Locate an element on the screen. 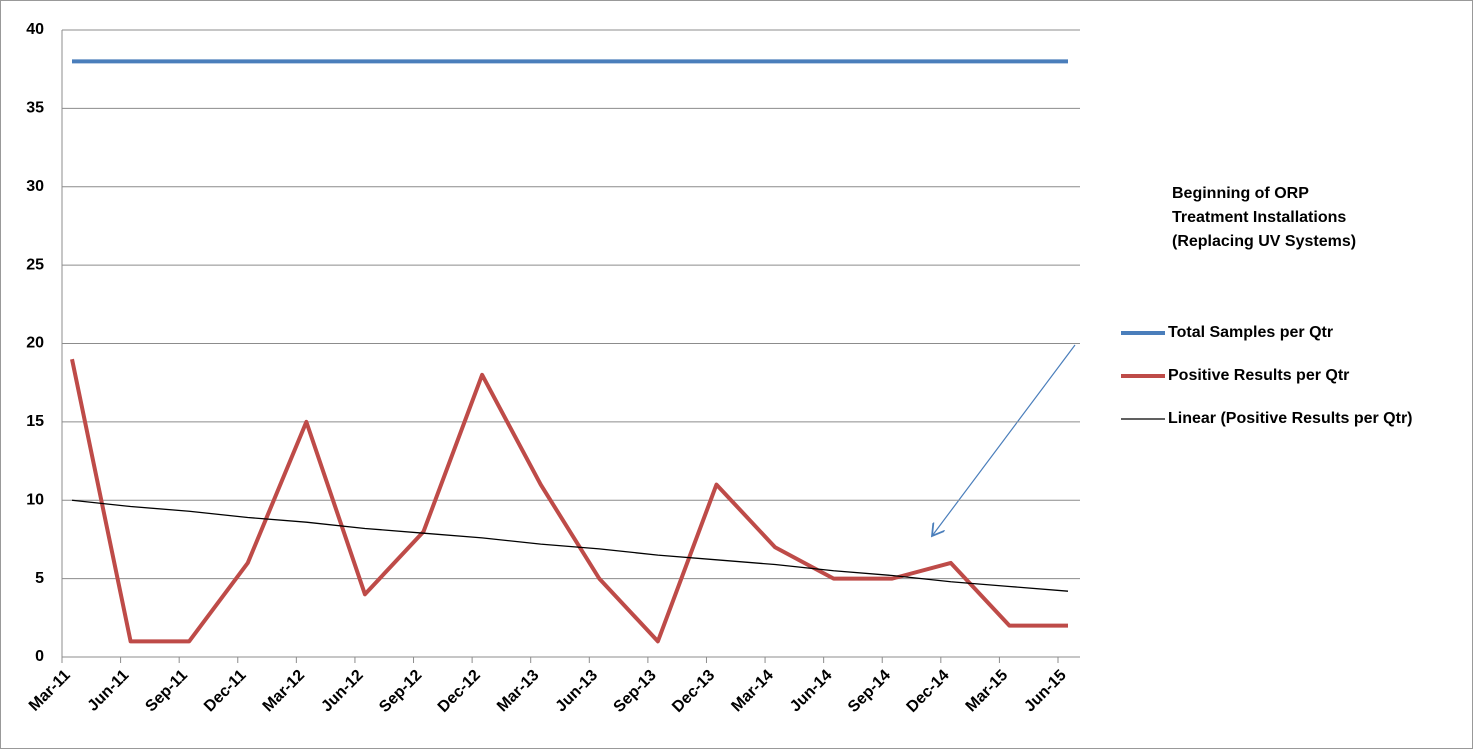 The image size is (1473, 749). legend-label: Linear (Positive Results per Qtr) is located at coordinates (1290, 418).